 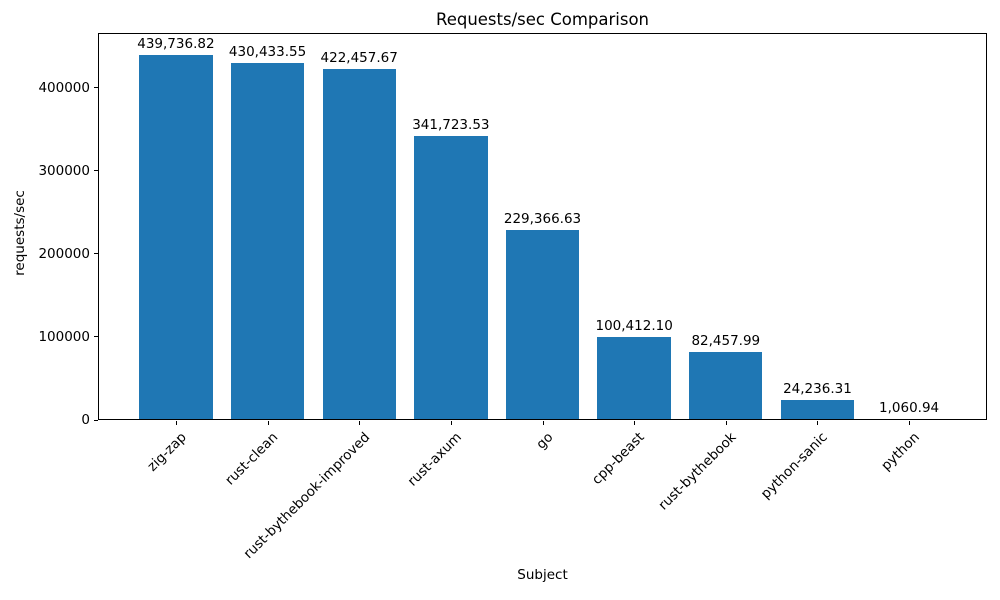 What do you see at coordinates (267, 241) in the screenshot?
I see `bar-rust-clean` at bounding box center [267, 241].